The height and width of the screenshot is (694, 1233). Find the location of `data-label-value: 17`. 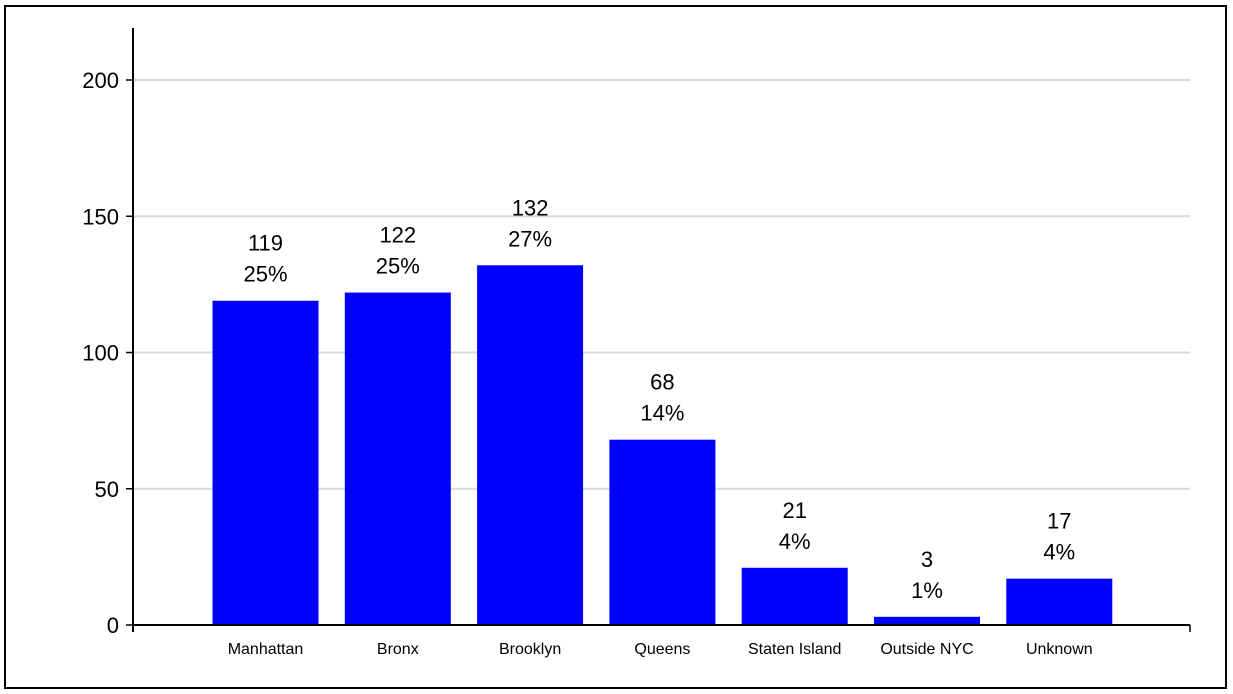

data-label-value: 17 is located at coordinates (1059, 521).